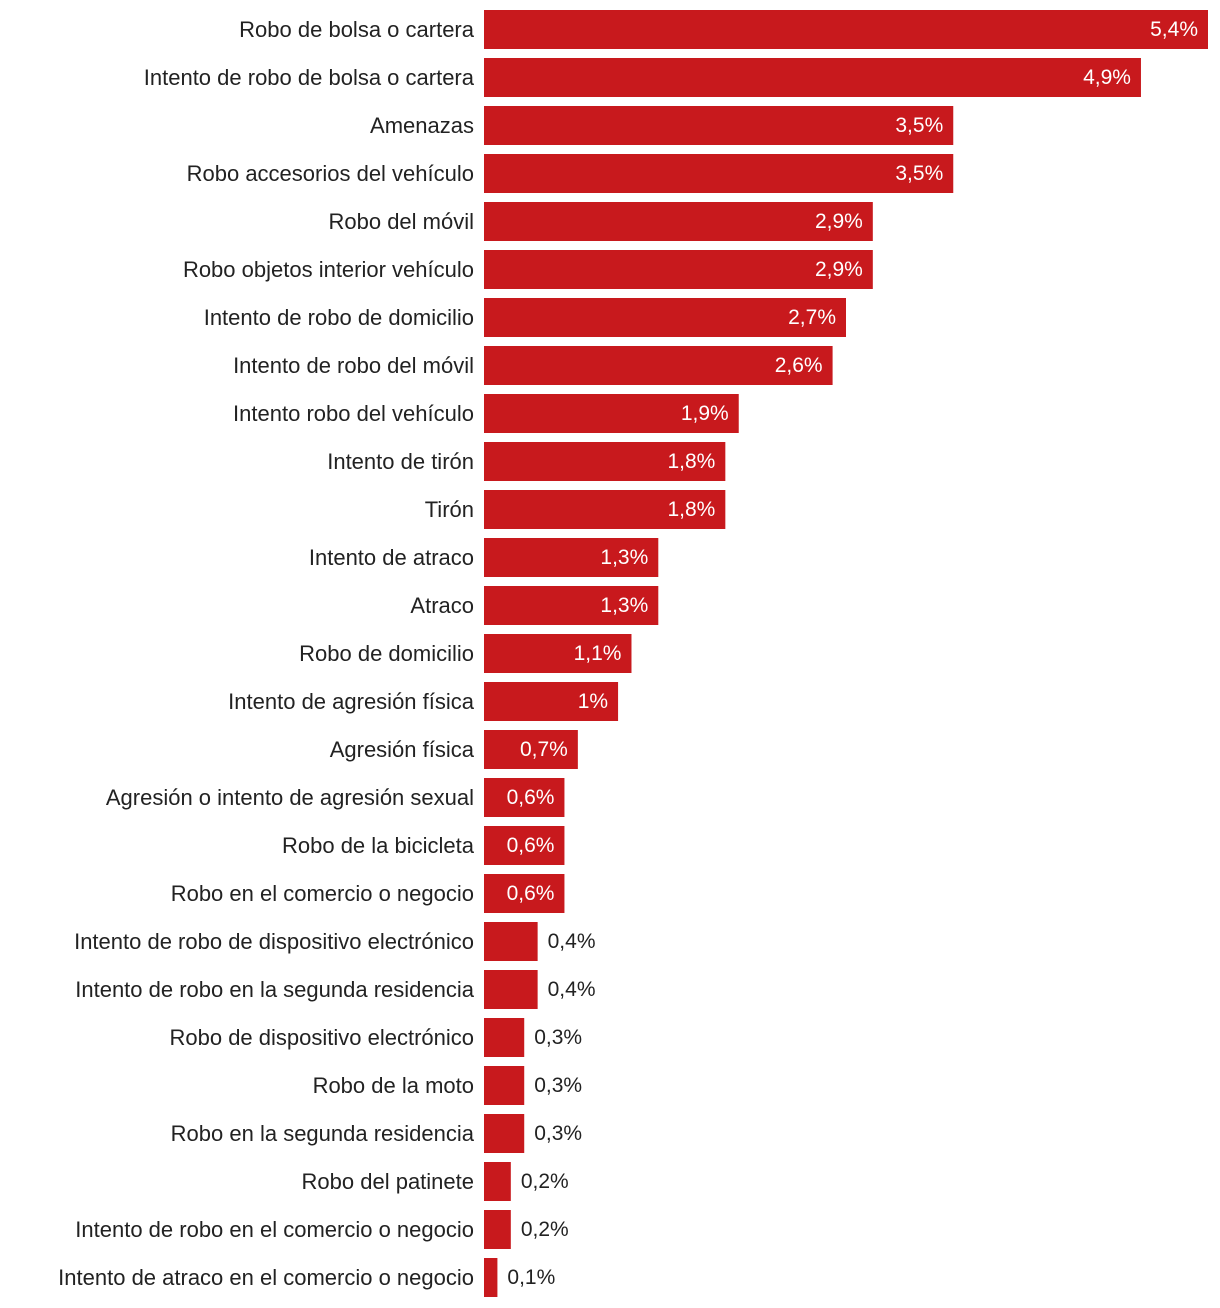  Describe the element at coordinates (391, 557) in the screenshot. I see `category-label: Intento de atraco` at that location.